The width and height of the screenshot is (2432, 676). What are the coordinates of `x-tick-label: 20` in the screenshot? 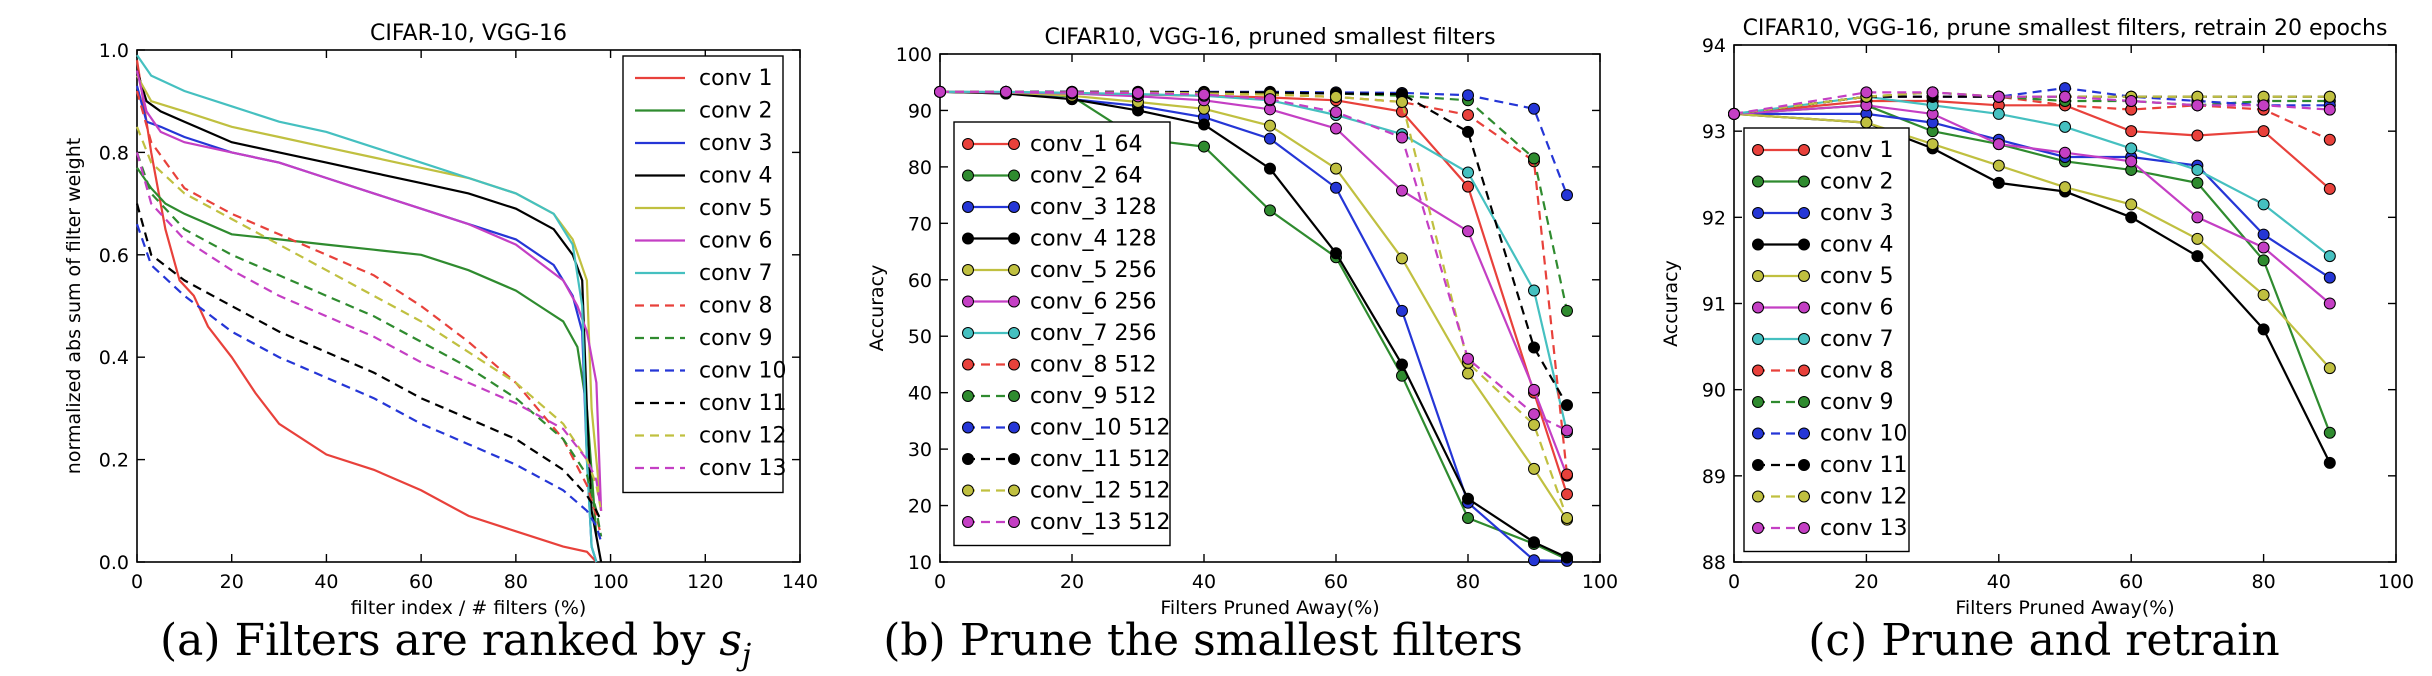 It's located at (1866, 582).